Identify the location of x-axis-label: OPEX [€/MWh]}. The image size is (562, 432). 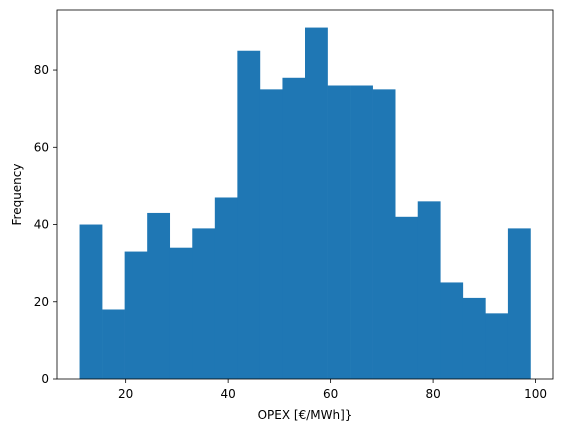
(305, 415).